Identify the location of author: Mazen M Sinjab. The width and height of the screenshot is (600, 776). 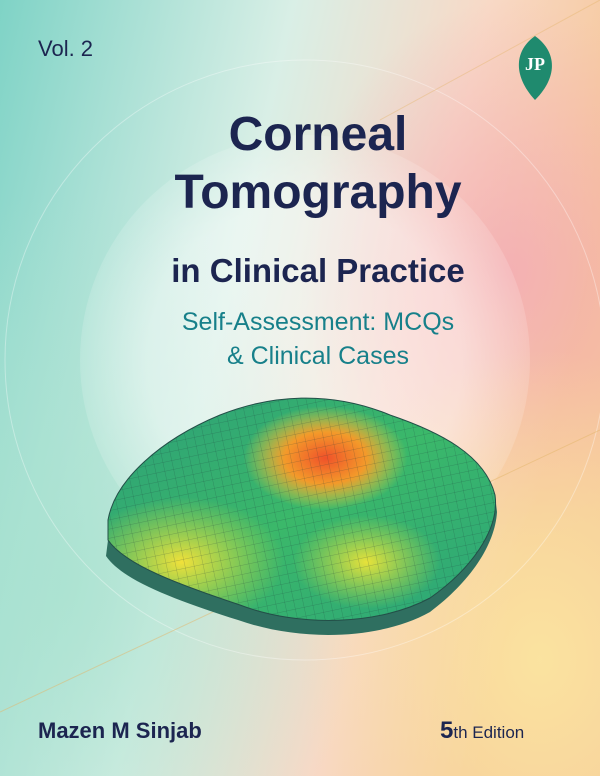
(120, 730).